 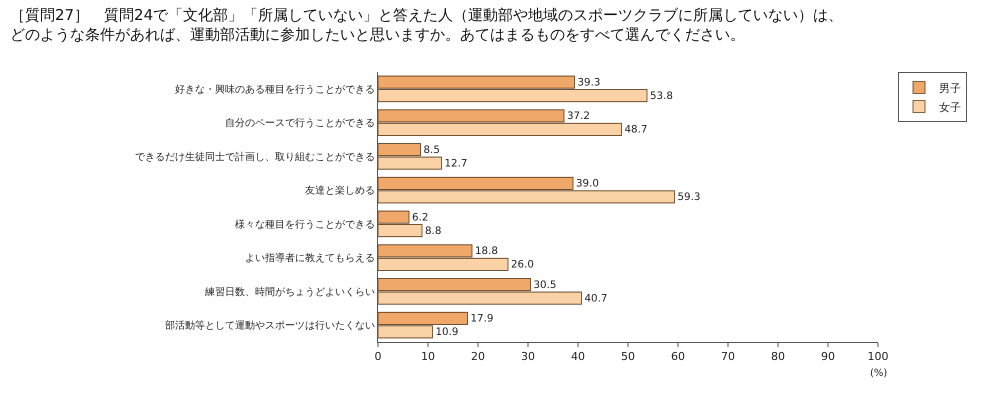 I want to click on data-label: 8.5, so click(x=432, y=150).